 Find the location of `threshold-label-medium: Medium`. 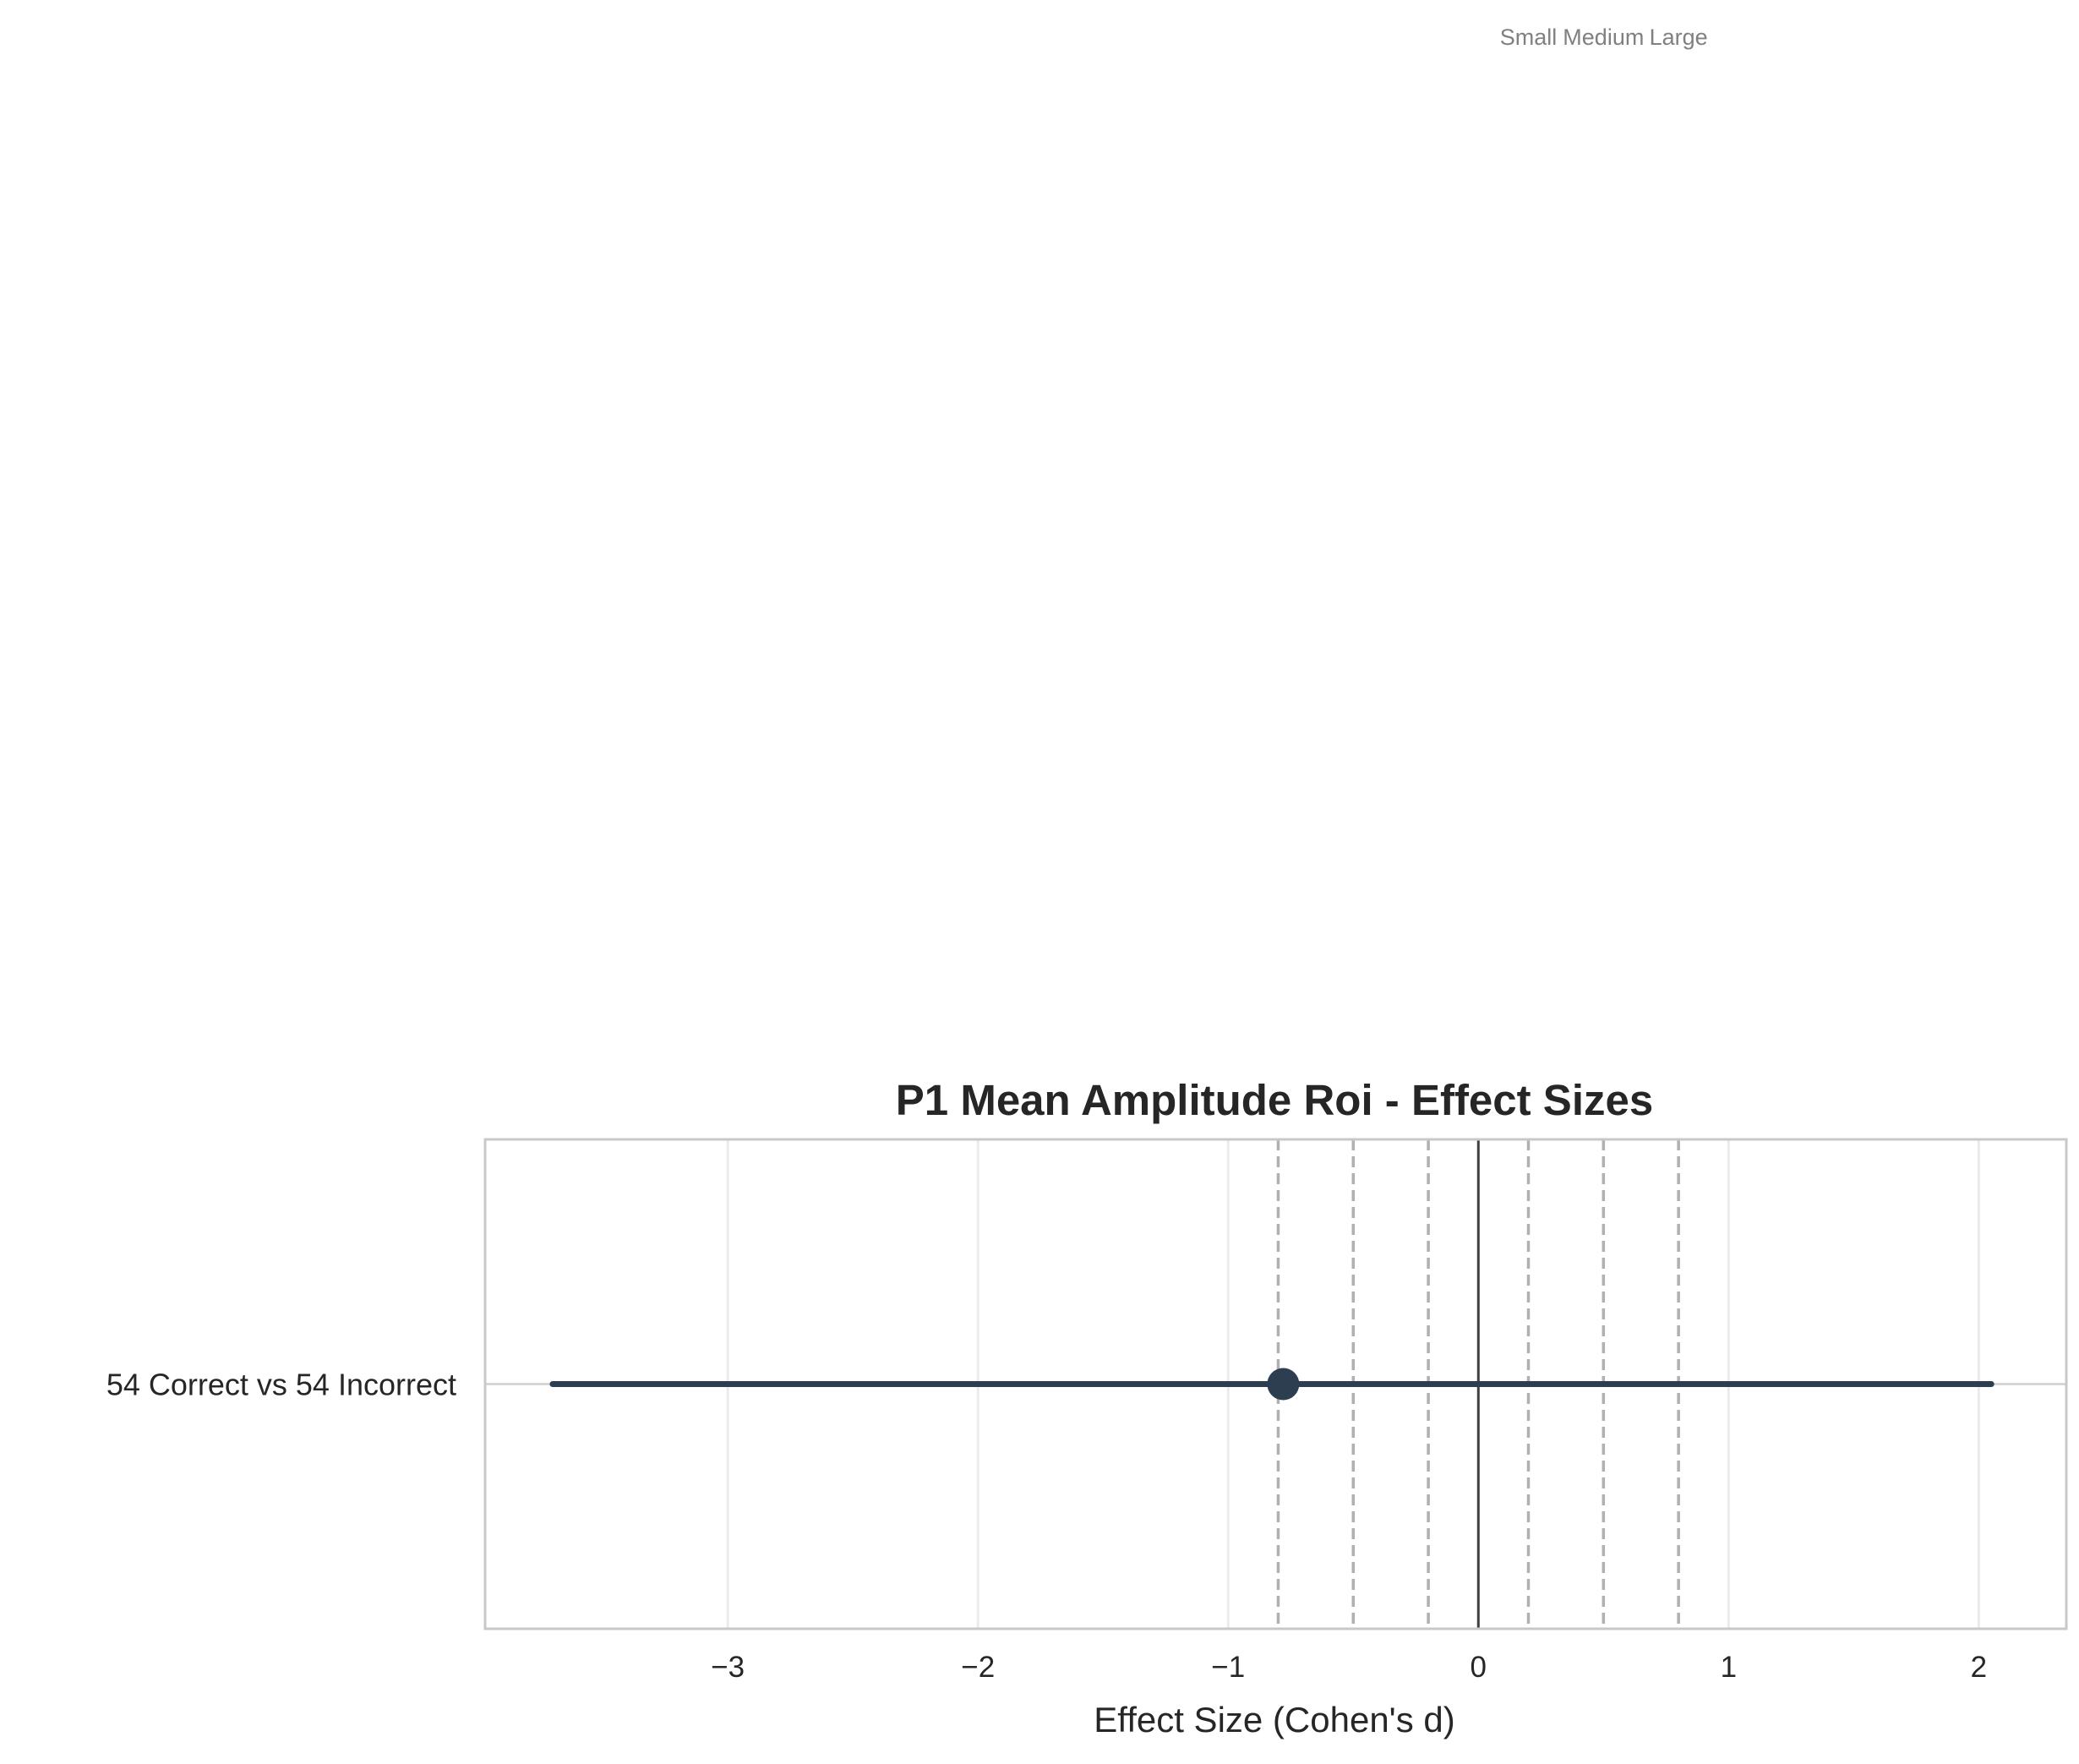

threshold-label-medium: Medium is located at coordinates (1603, 37).